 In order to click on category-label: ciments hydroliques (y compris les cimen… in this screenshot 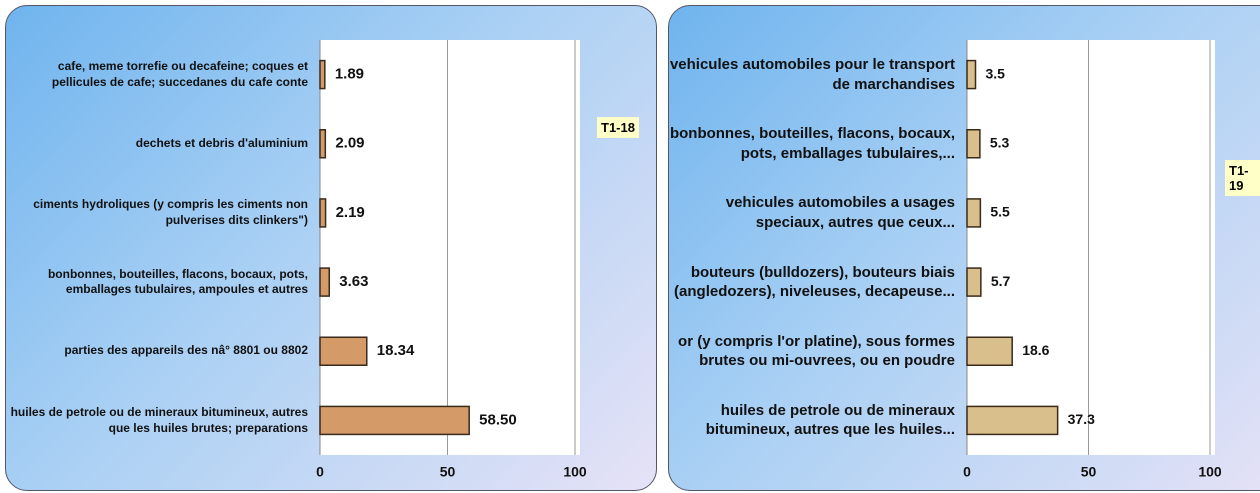, I will do `click(170, 212)`.